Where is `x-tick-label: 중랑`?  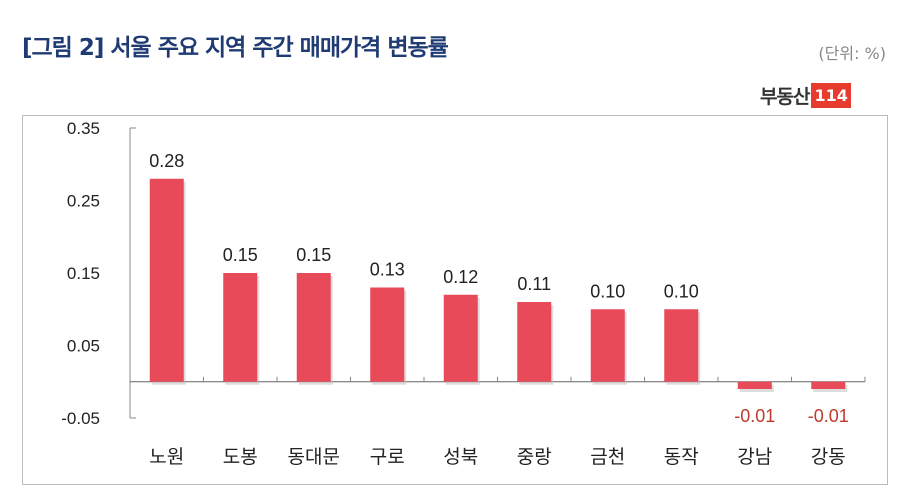 x-tick-label: 중랑 is located at coordinates (534, 457).